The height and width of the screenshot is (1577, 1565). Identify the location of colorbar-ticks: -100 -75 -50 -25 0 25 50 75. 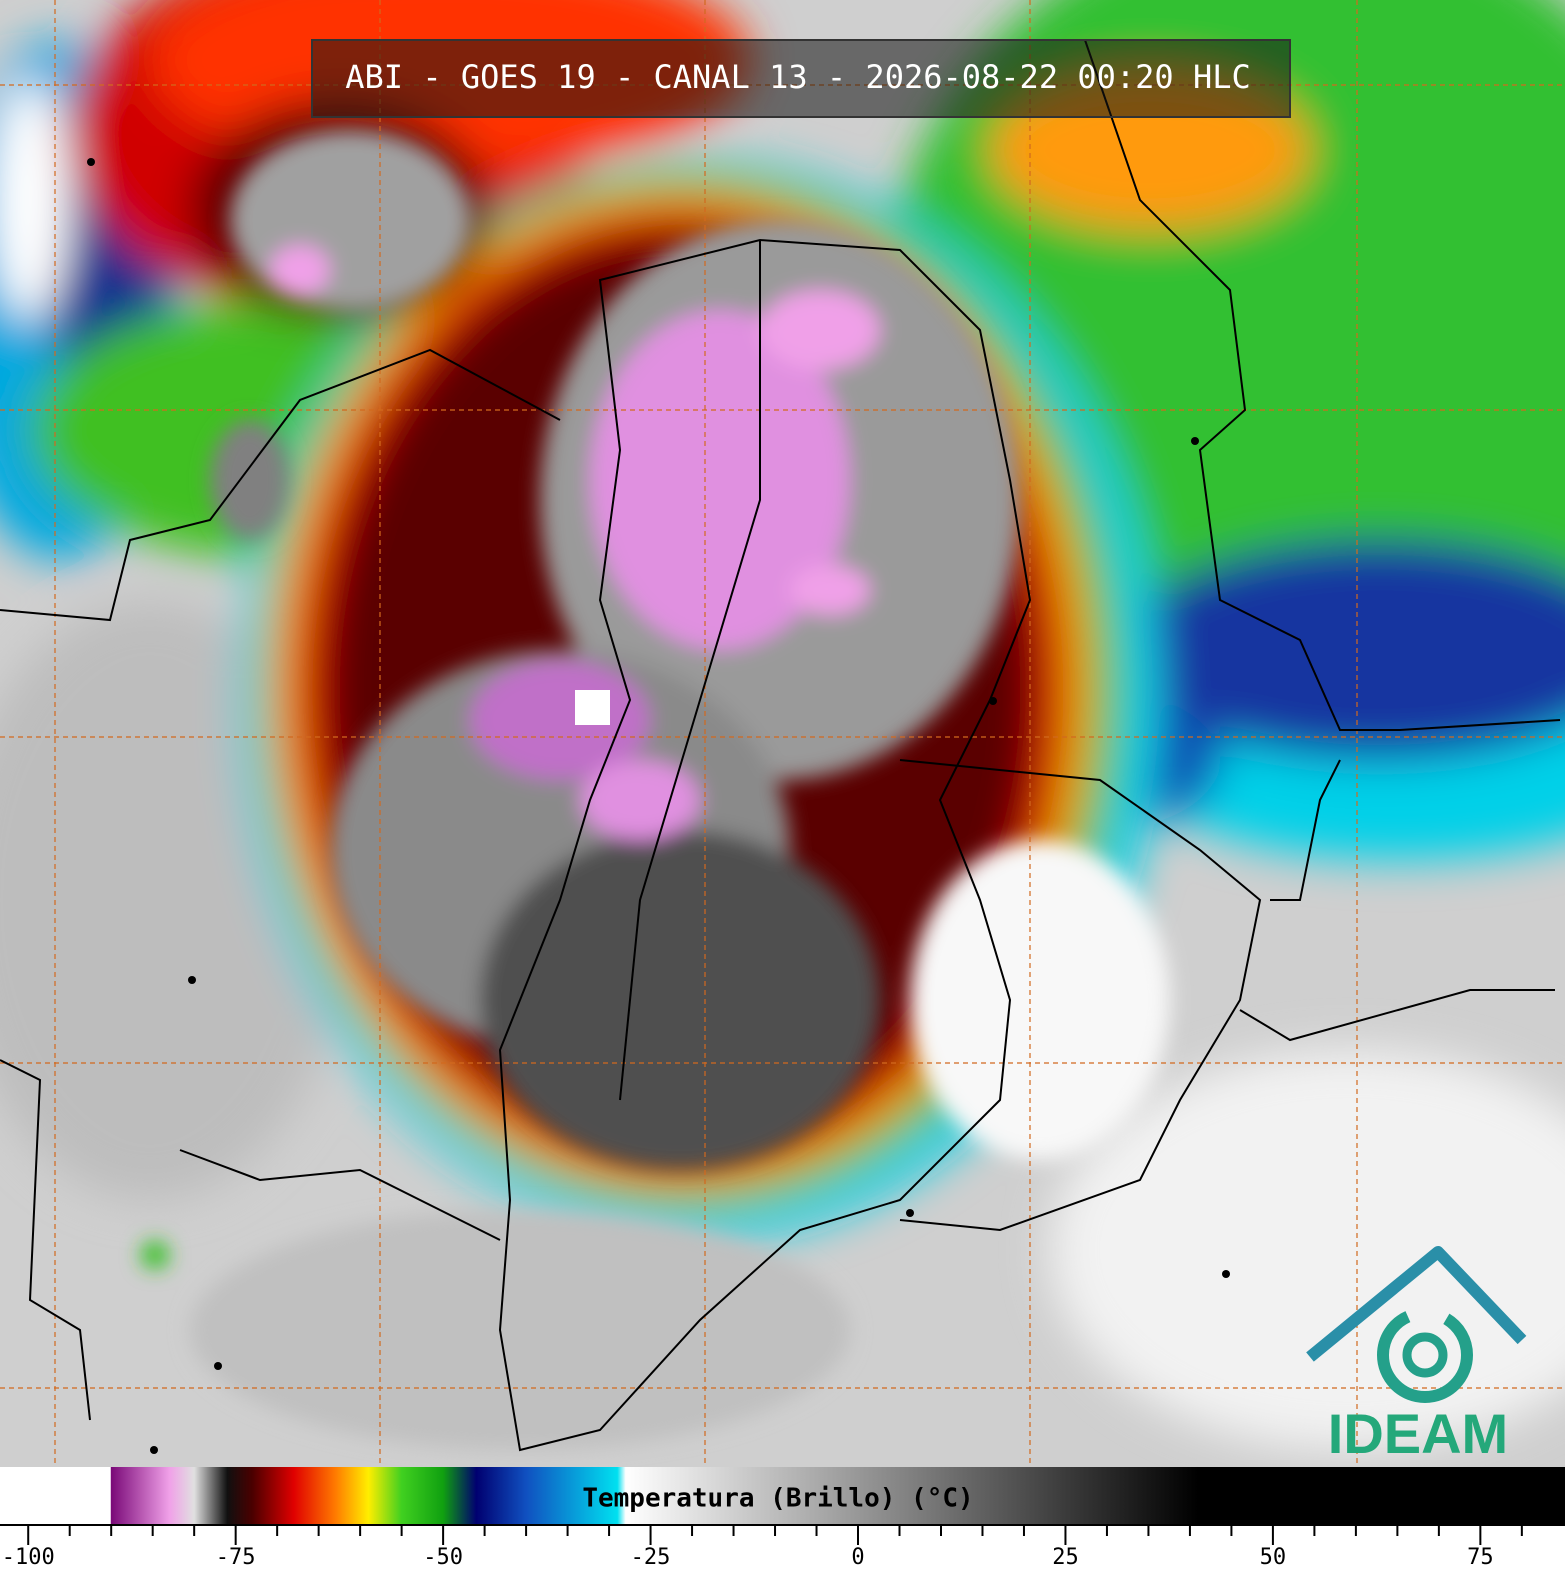
(762, 1547).